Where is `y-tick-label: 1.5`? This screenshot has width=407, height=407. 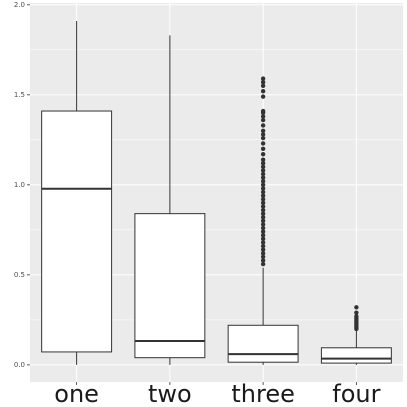
y-tick-label: 1.5 is located at coordinates (19, 95).